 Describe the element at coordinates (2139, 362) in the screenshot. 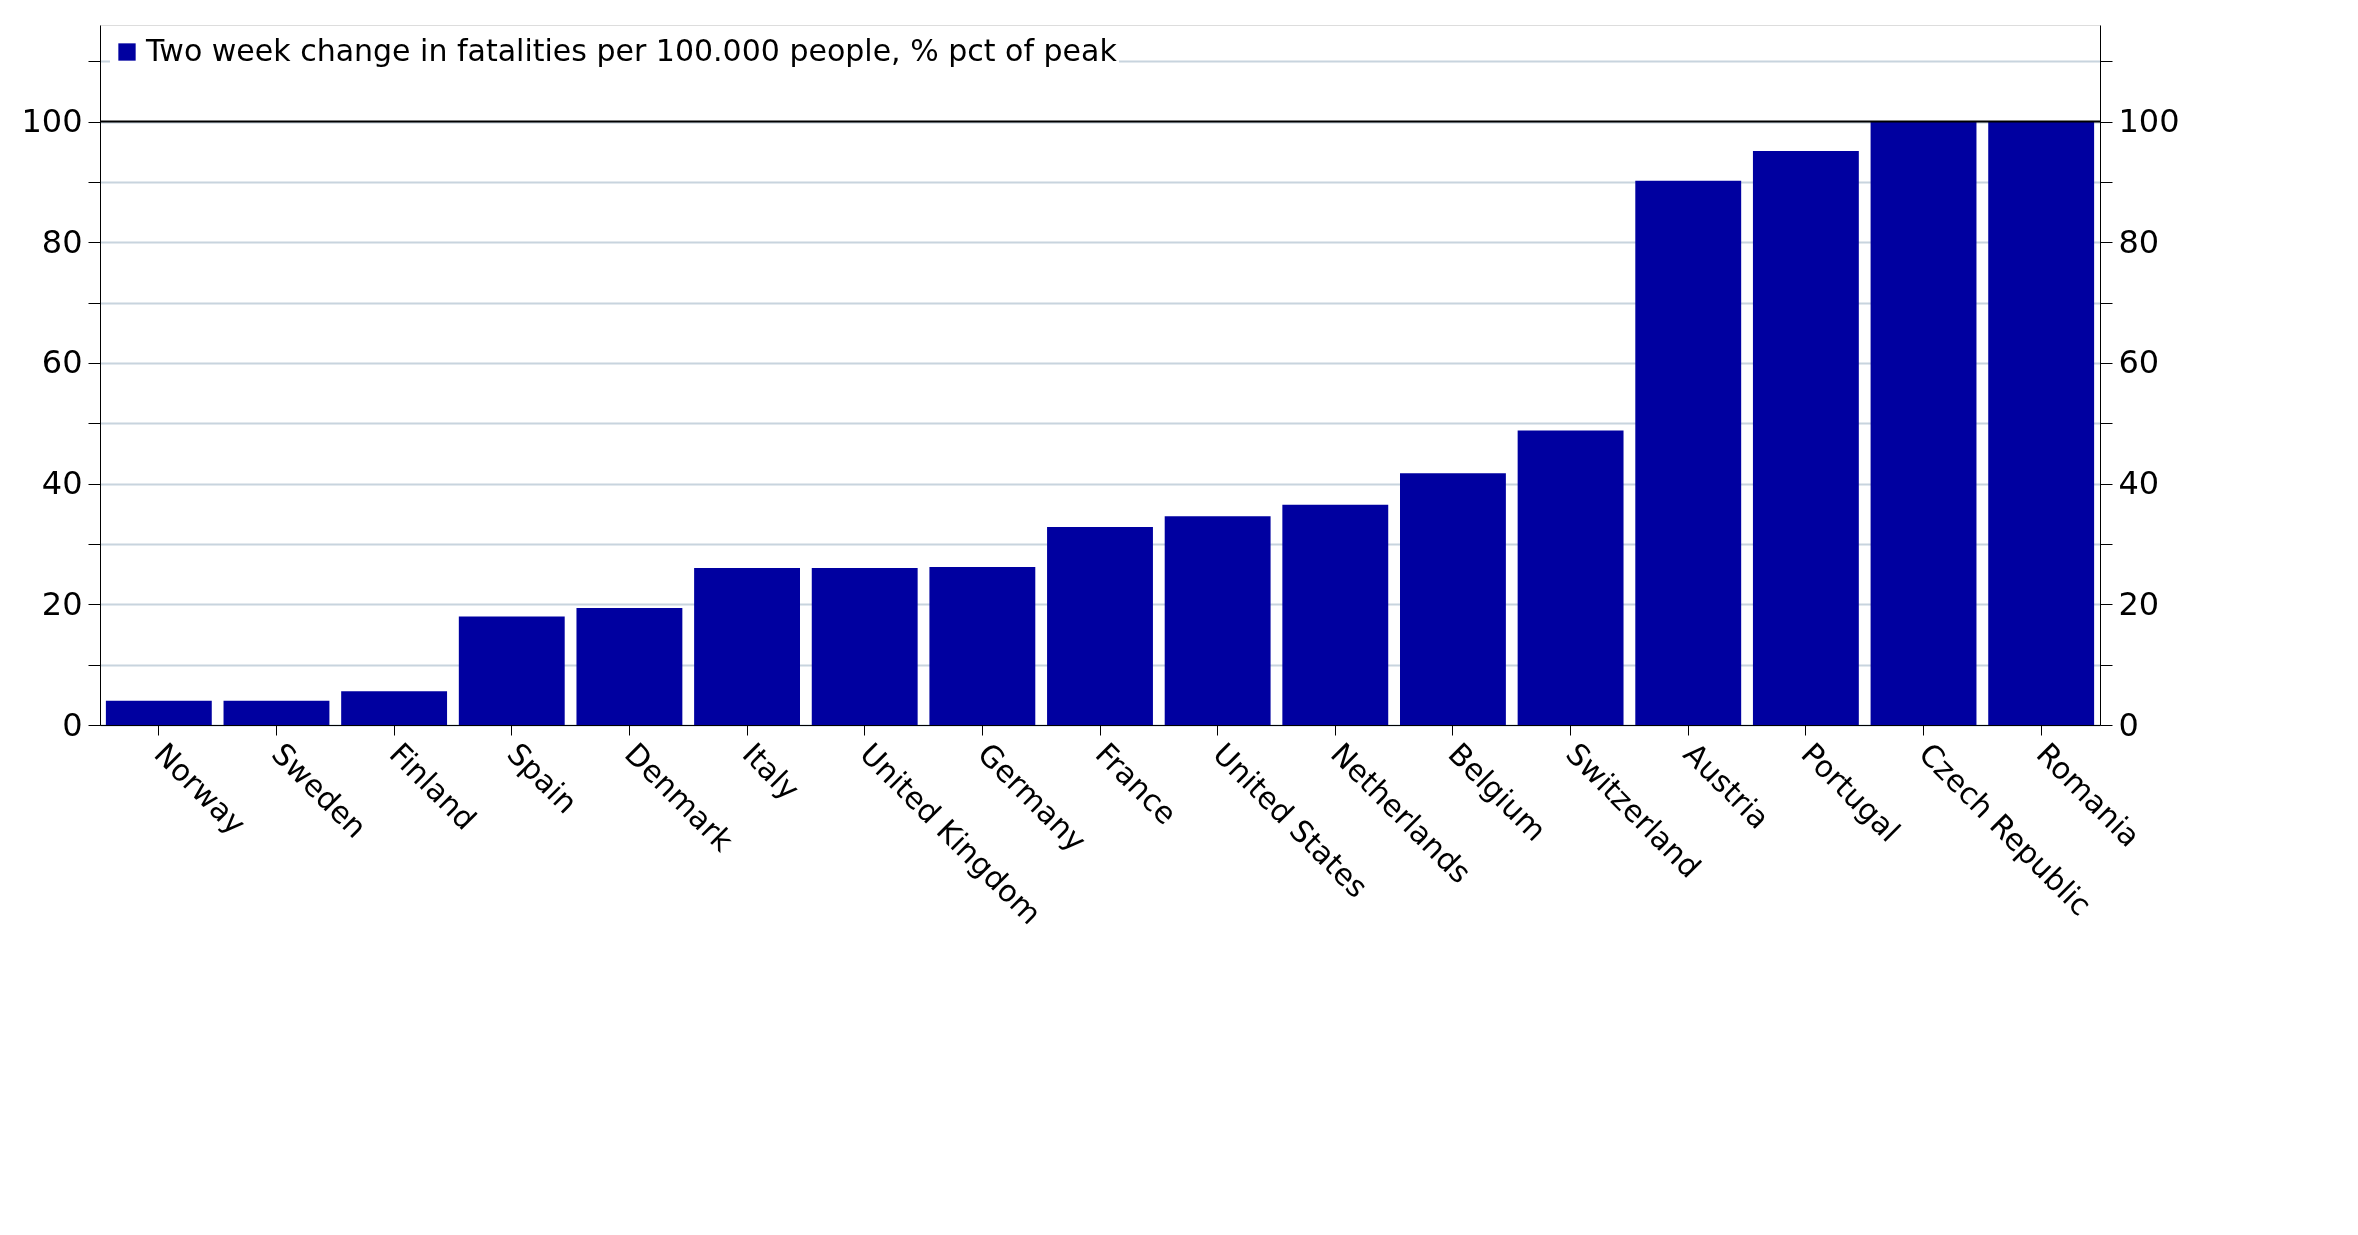

I see `y2-tick-label: 60` at that location.